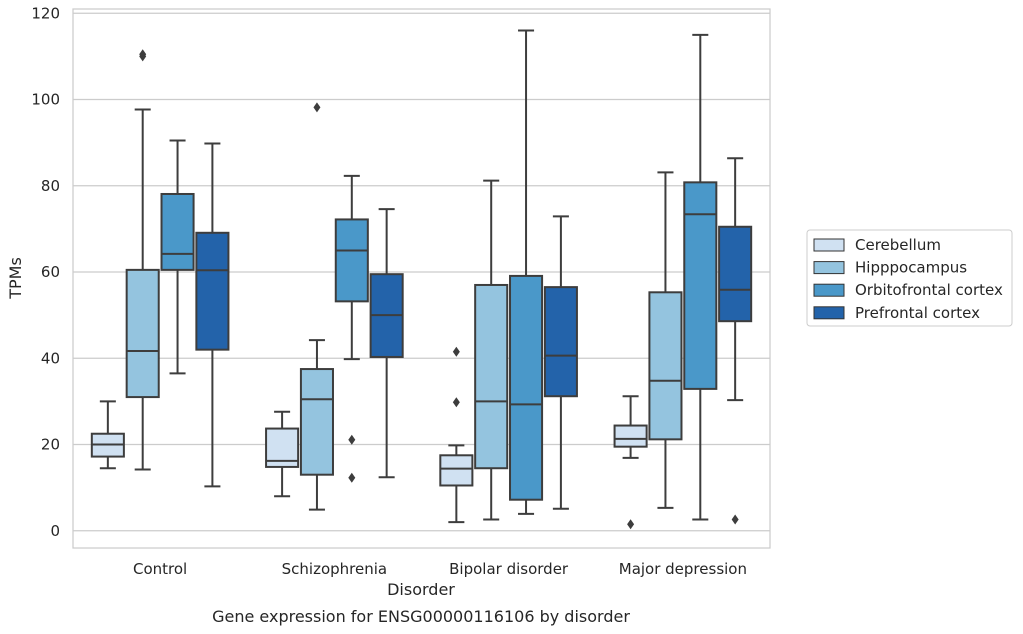 Image resolution: width=1023 pixels, height=634 pixels. I want to click on legend-label: Cerebellum, so click(898, 245).